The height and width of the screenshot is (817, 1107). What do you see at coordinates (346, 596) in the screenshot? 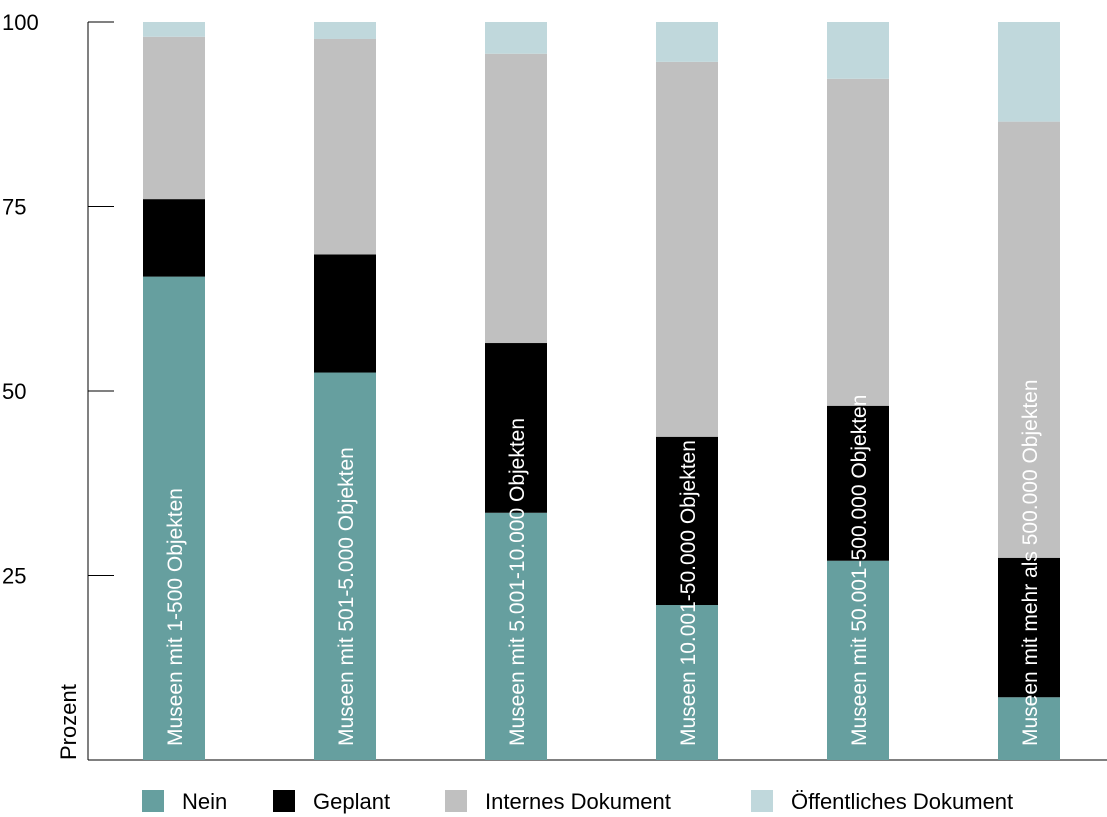
I see `category-label: Museen mit 501-5.000 Objekten` at bounding box center [346, 596].